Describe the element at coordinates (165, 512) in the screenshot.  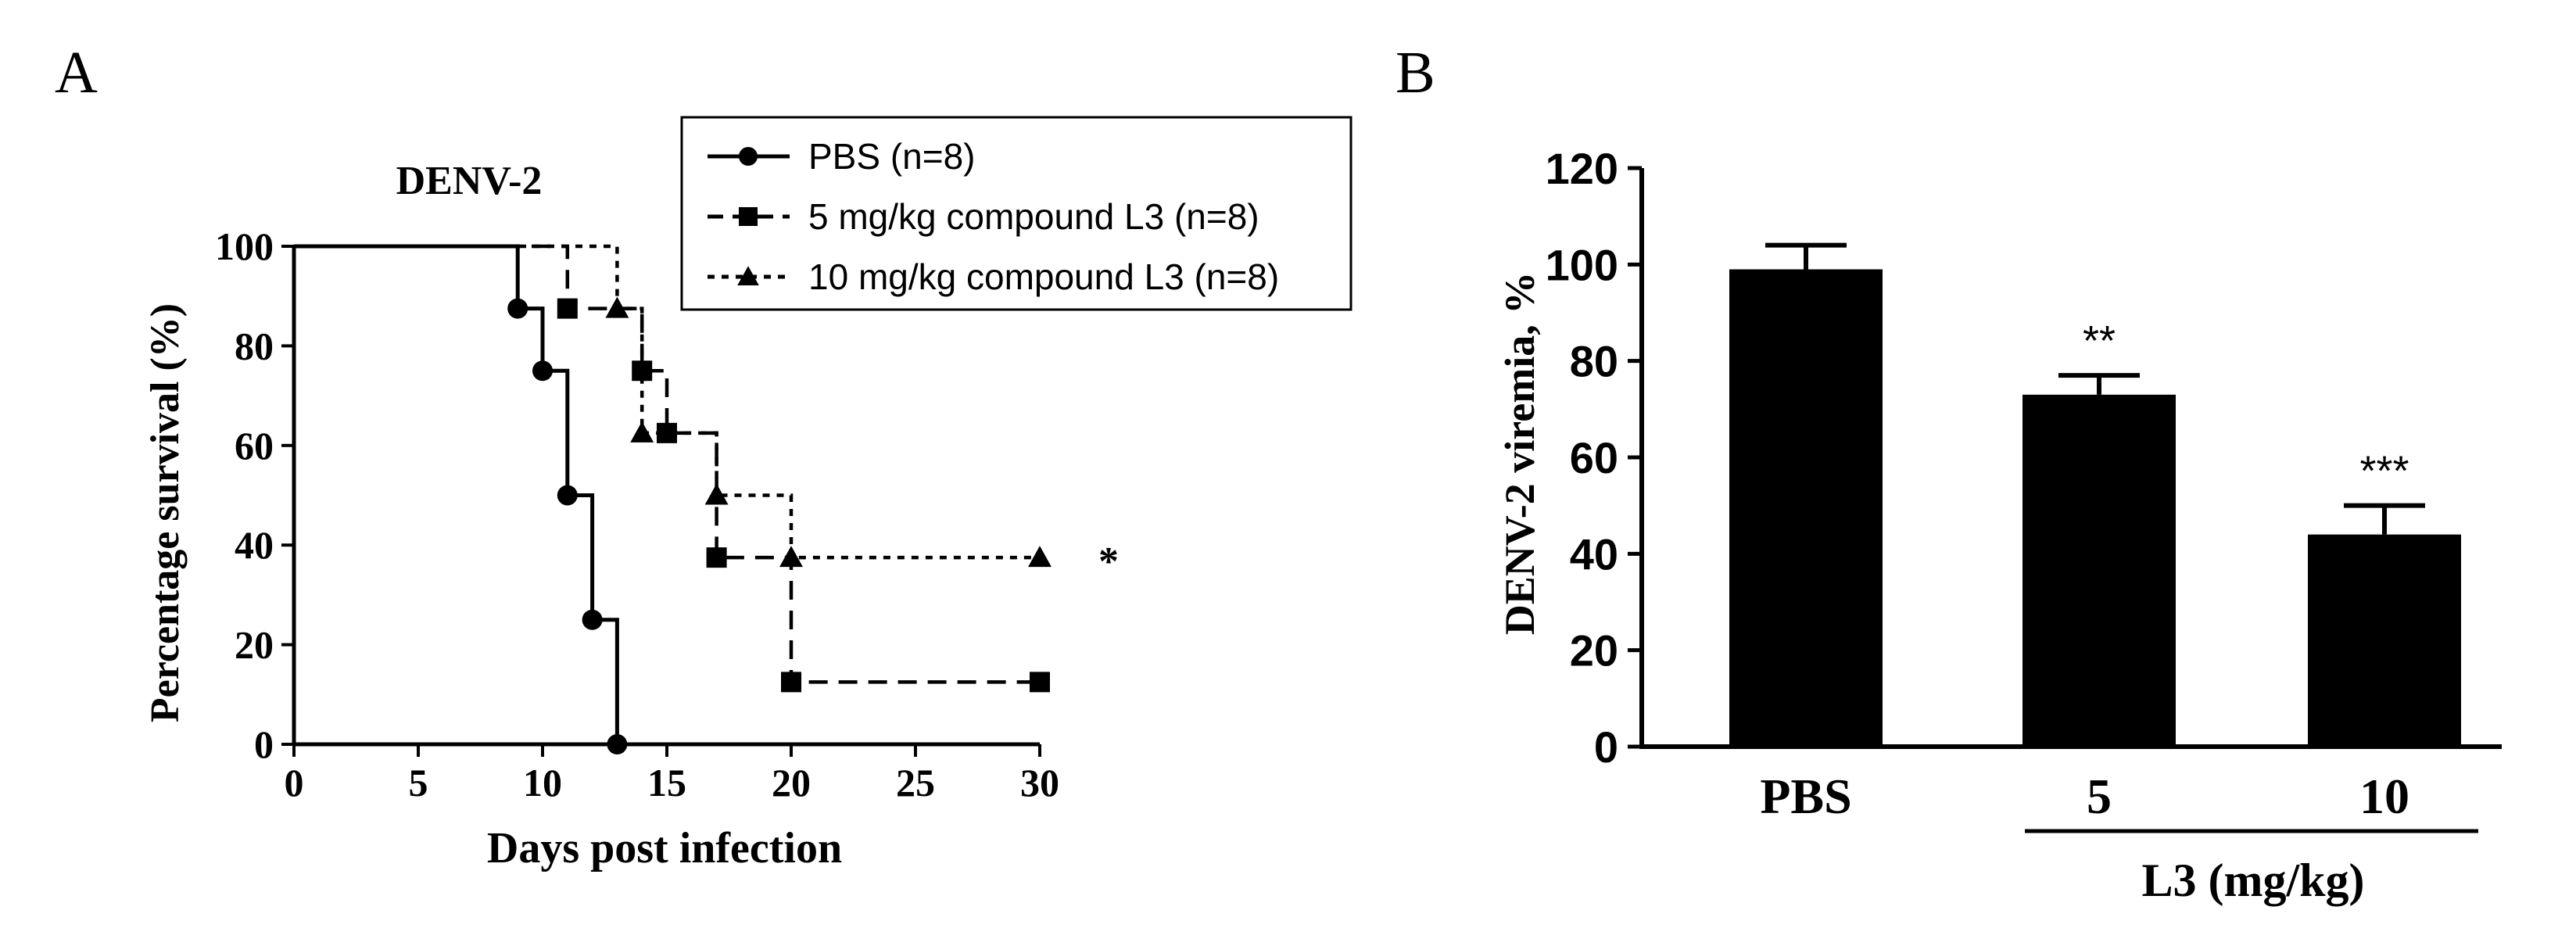
I see `y-axis-label: Percentage survival (%)` at that location.